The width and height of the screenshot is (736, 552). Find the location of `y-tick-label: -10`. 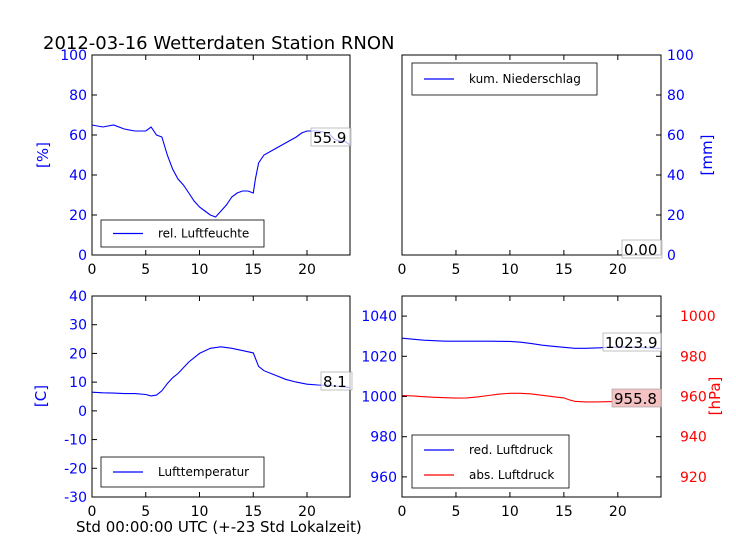

y-tick-label: -10 is located at coordinates (75, 441).